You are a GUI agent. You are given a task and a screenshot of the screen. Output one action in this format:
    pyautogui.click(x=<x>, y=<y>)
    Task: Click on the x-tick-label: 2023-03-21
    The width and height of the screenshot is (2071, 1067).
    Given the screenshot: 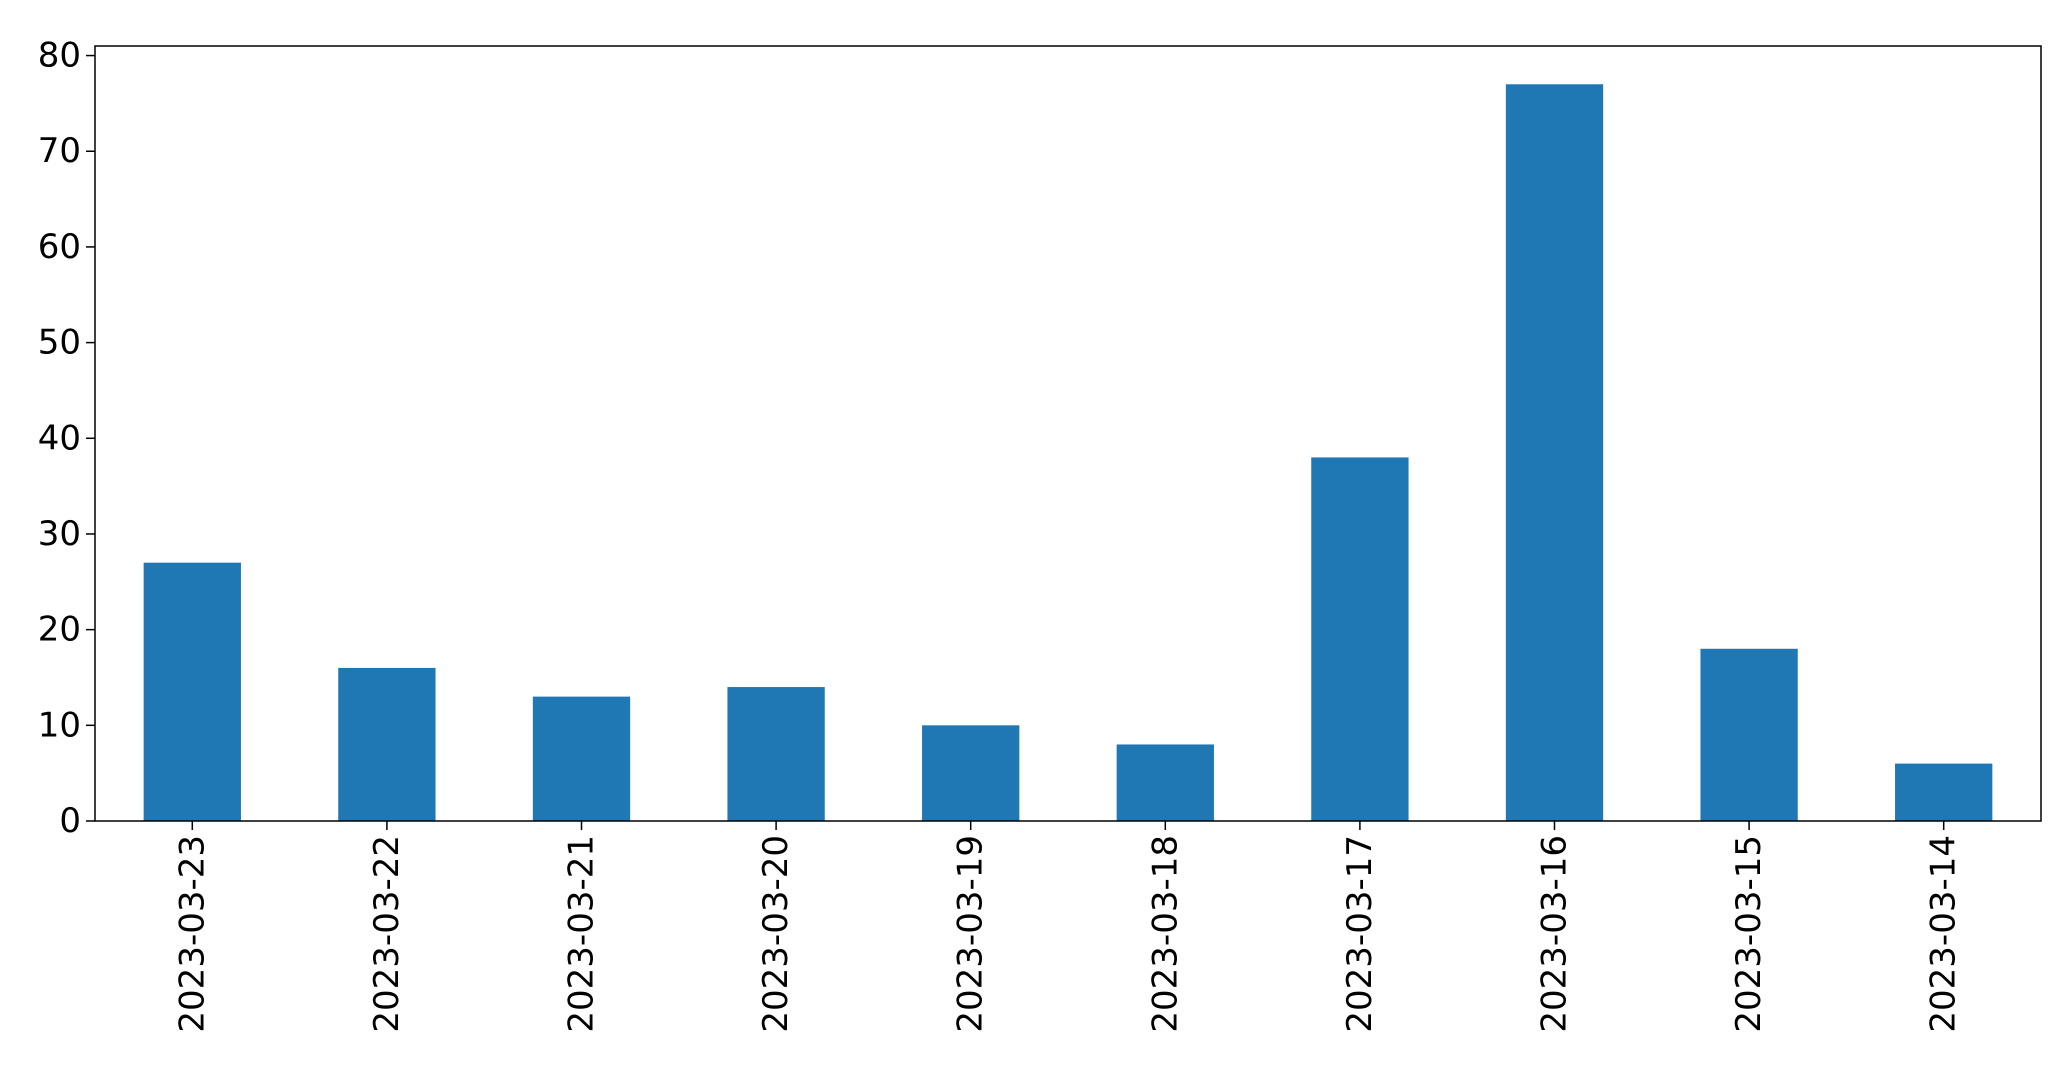 What is the action you would take?
    pyautogui.click(x=582, y=934)
    